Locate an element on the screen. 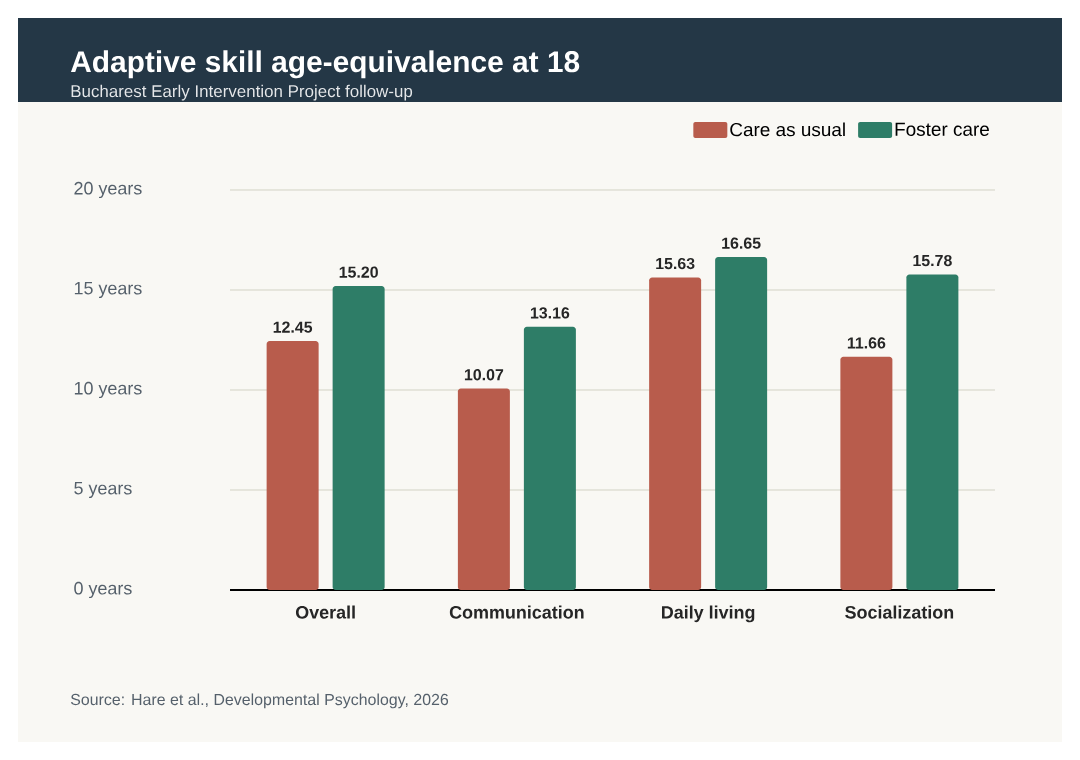 This screenshot has width=1080, height=760. data-label: 12.45 is located at coordinates (293, 327).